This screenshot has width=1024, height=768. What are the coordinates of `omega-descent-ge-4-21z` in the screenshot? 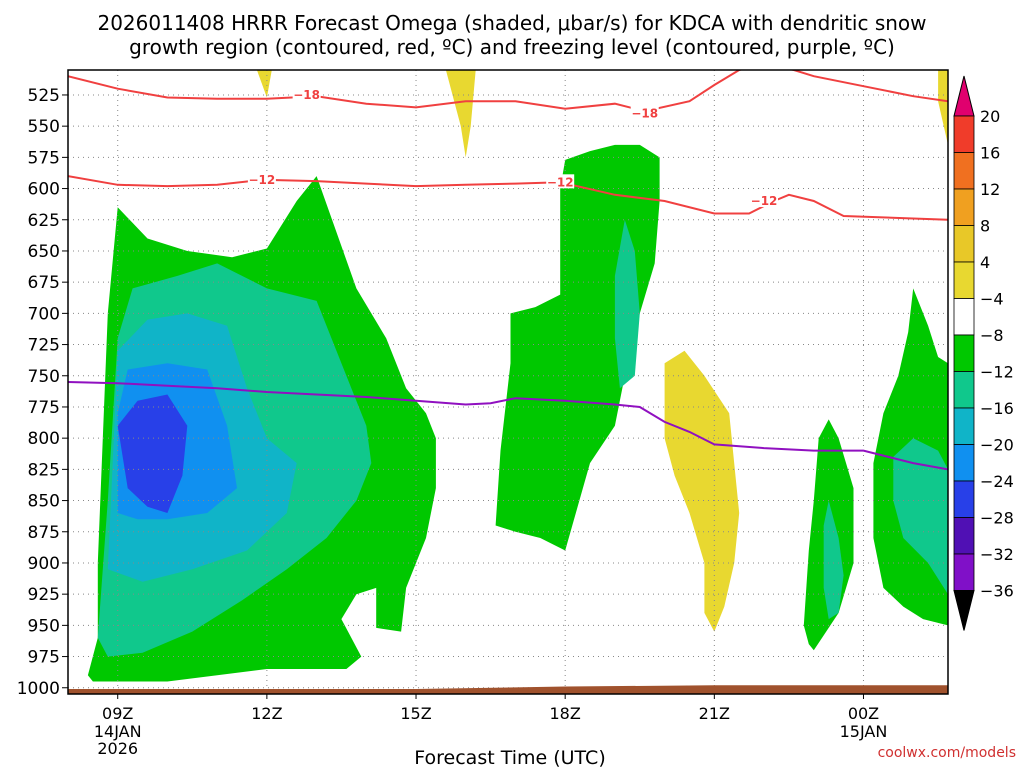 It's located at (702, 491).